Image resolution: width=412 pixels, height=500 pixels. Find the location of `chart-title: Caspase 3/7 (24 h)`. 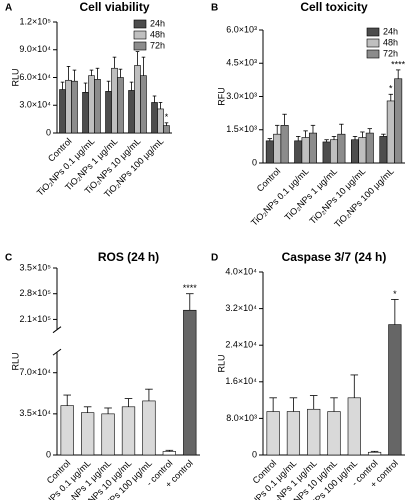

chart-title: Caspase 3/7 (24 h) is located at coordinates (334, 257).